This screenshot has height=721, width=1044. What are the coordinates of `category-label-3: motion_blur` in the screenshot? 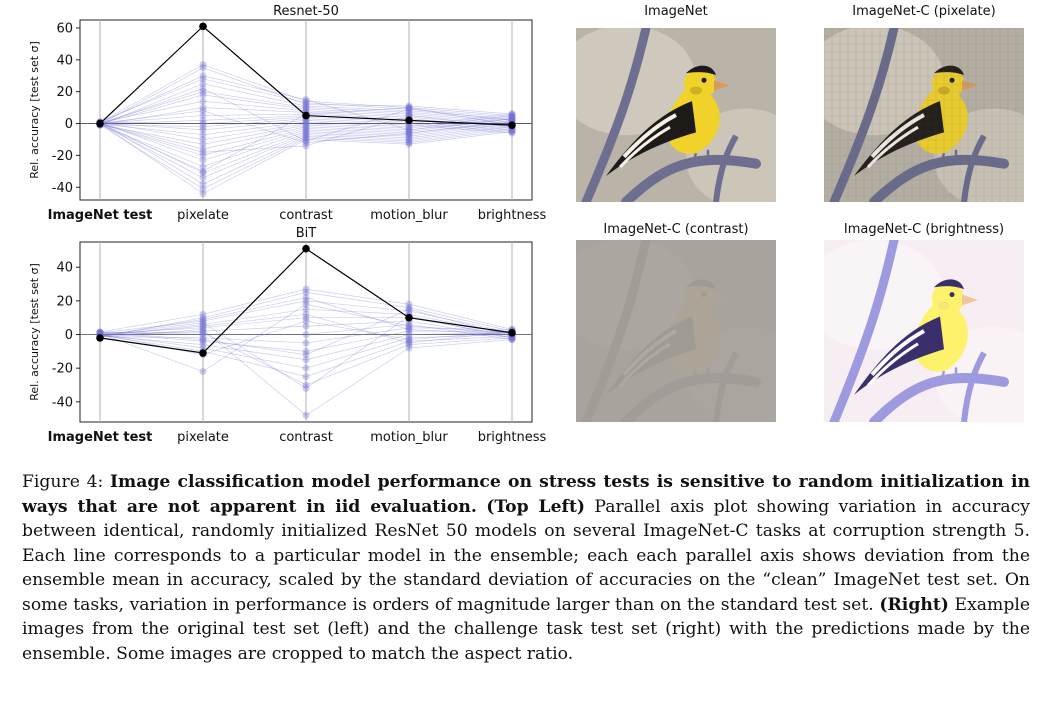 It's located at (409, 215).